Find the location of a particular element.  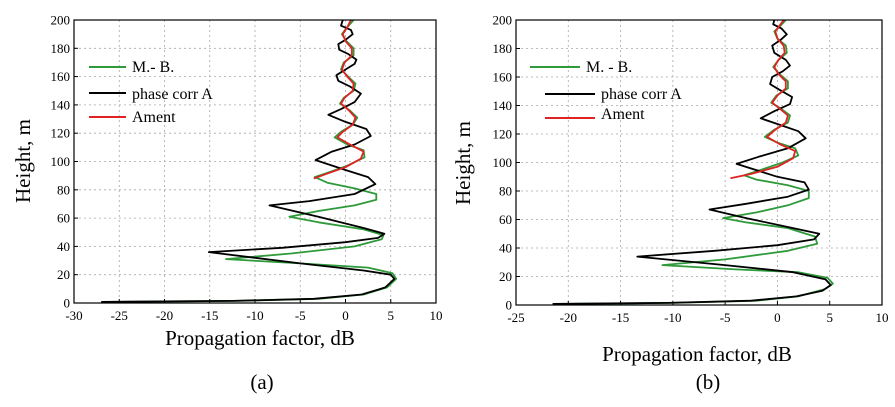

x-tick-label: -30 is located at coordinates (73, 315).